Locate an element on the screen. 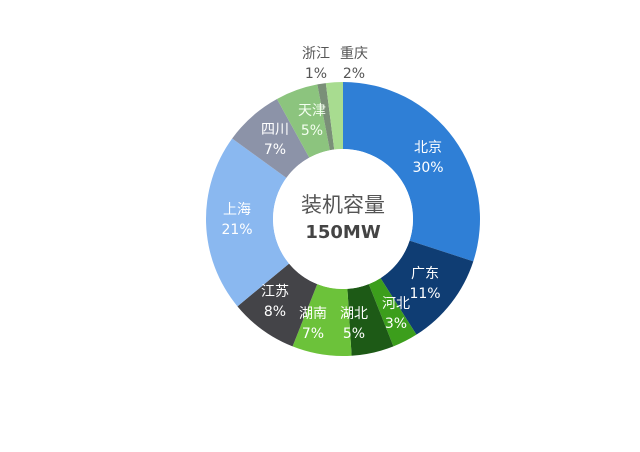 This screenshot has height=452, width=640. donut-hole is located at coordinates (343, 219).